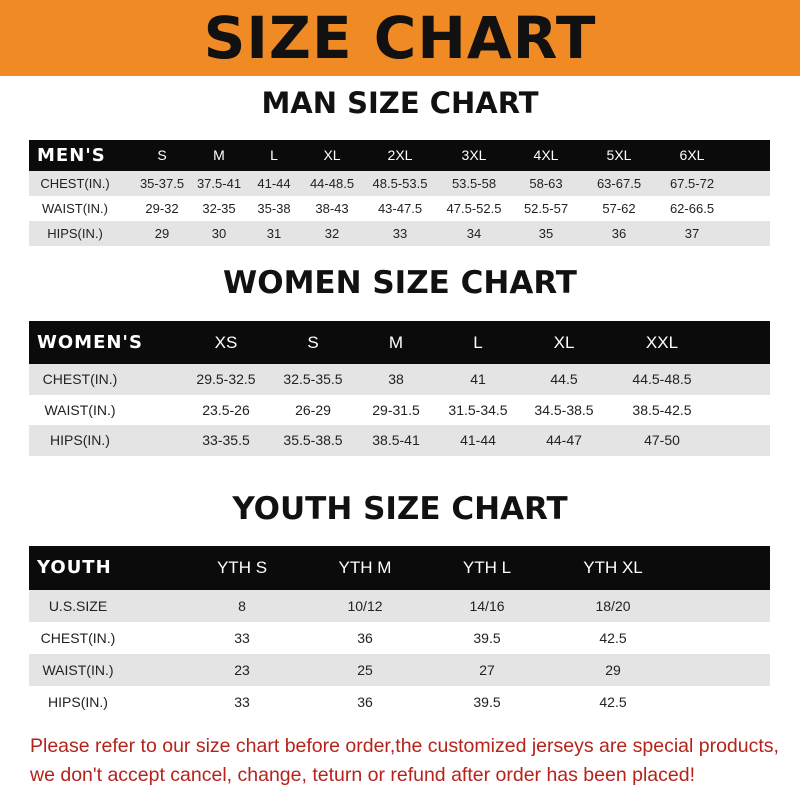  Describe the element at coordinates (487, 670) in the screenshot. I see `table-cell: 27` at that location.